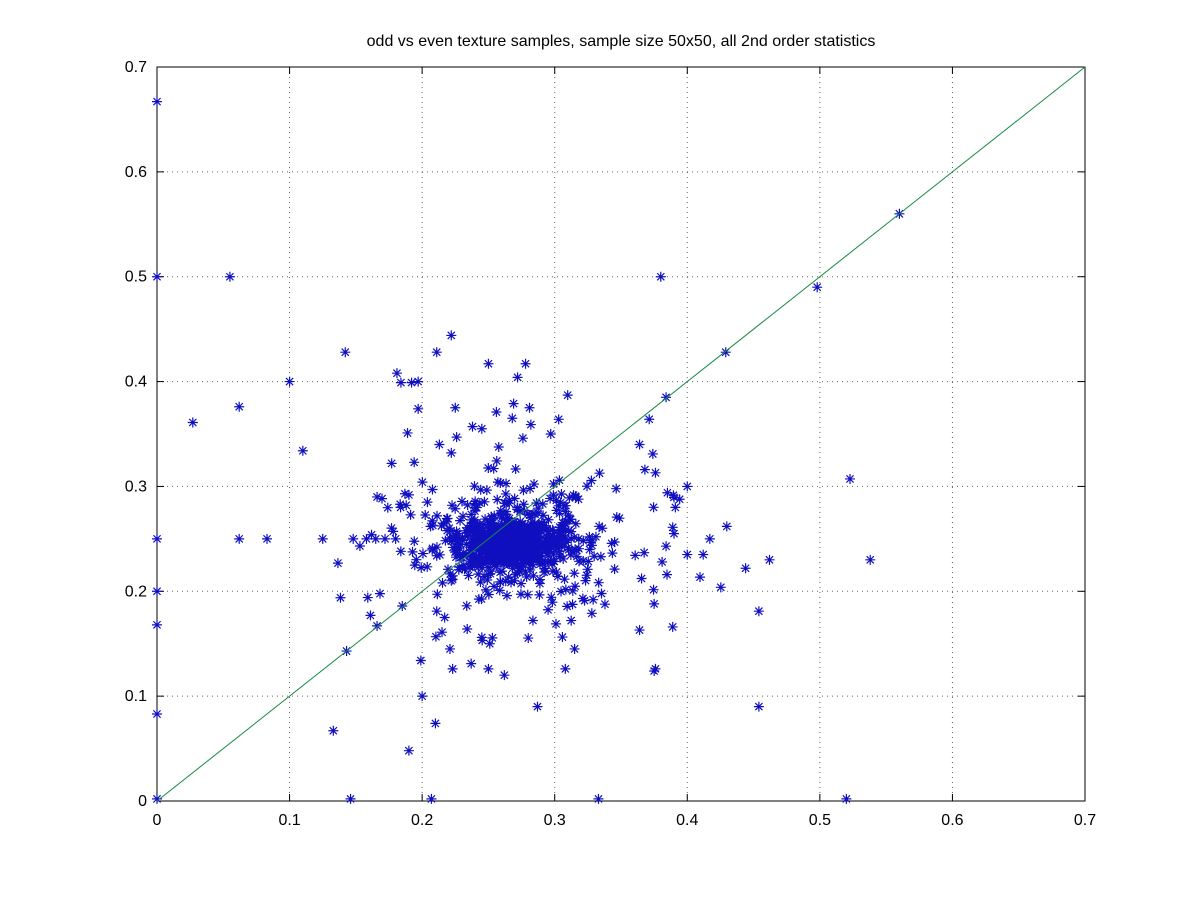  I want to click on y-tick-label: 0.4, so click(136, 382).